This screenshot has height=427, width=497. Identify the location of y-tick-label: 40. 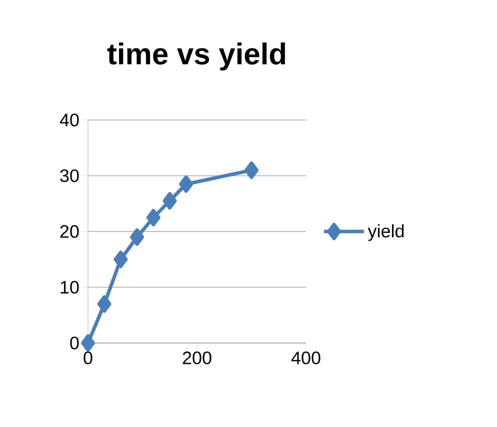
(69, 120).